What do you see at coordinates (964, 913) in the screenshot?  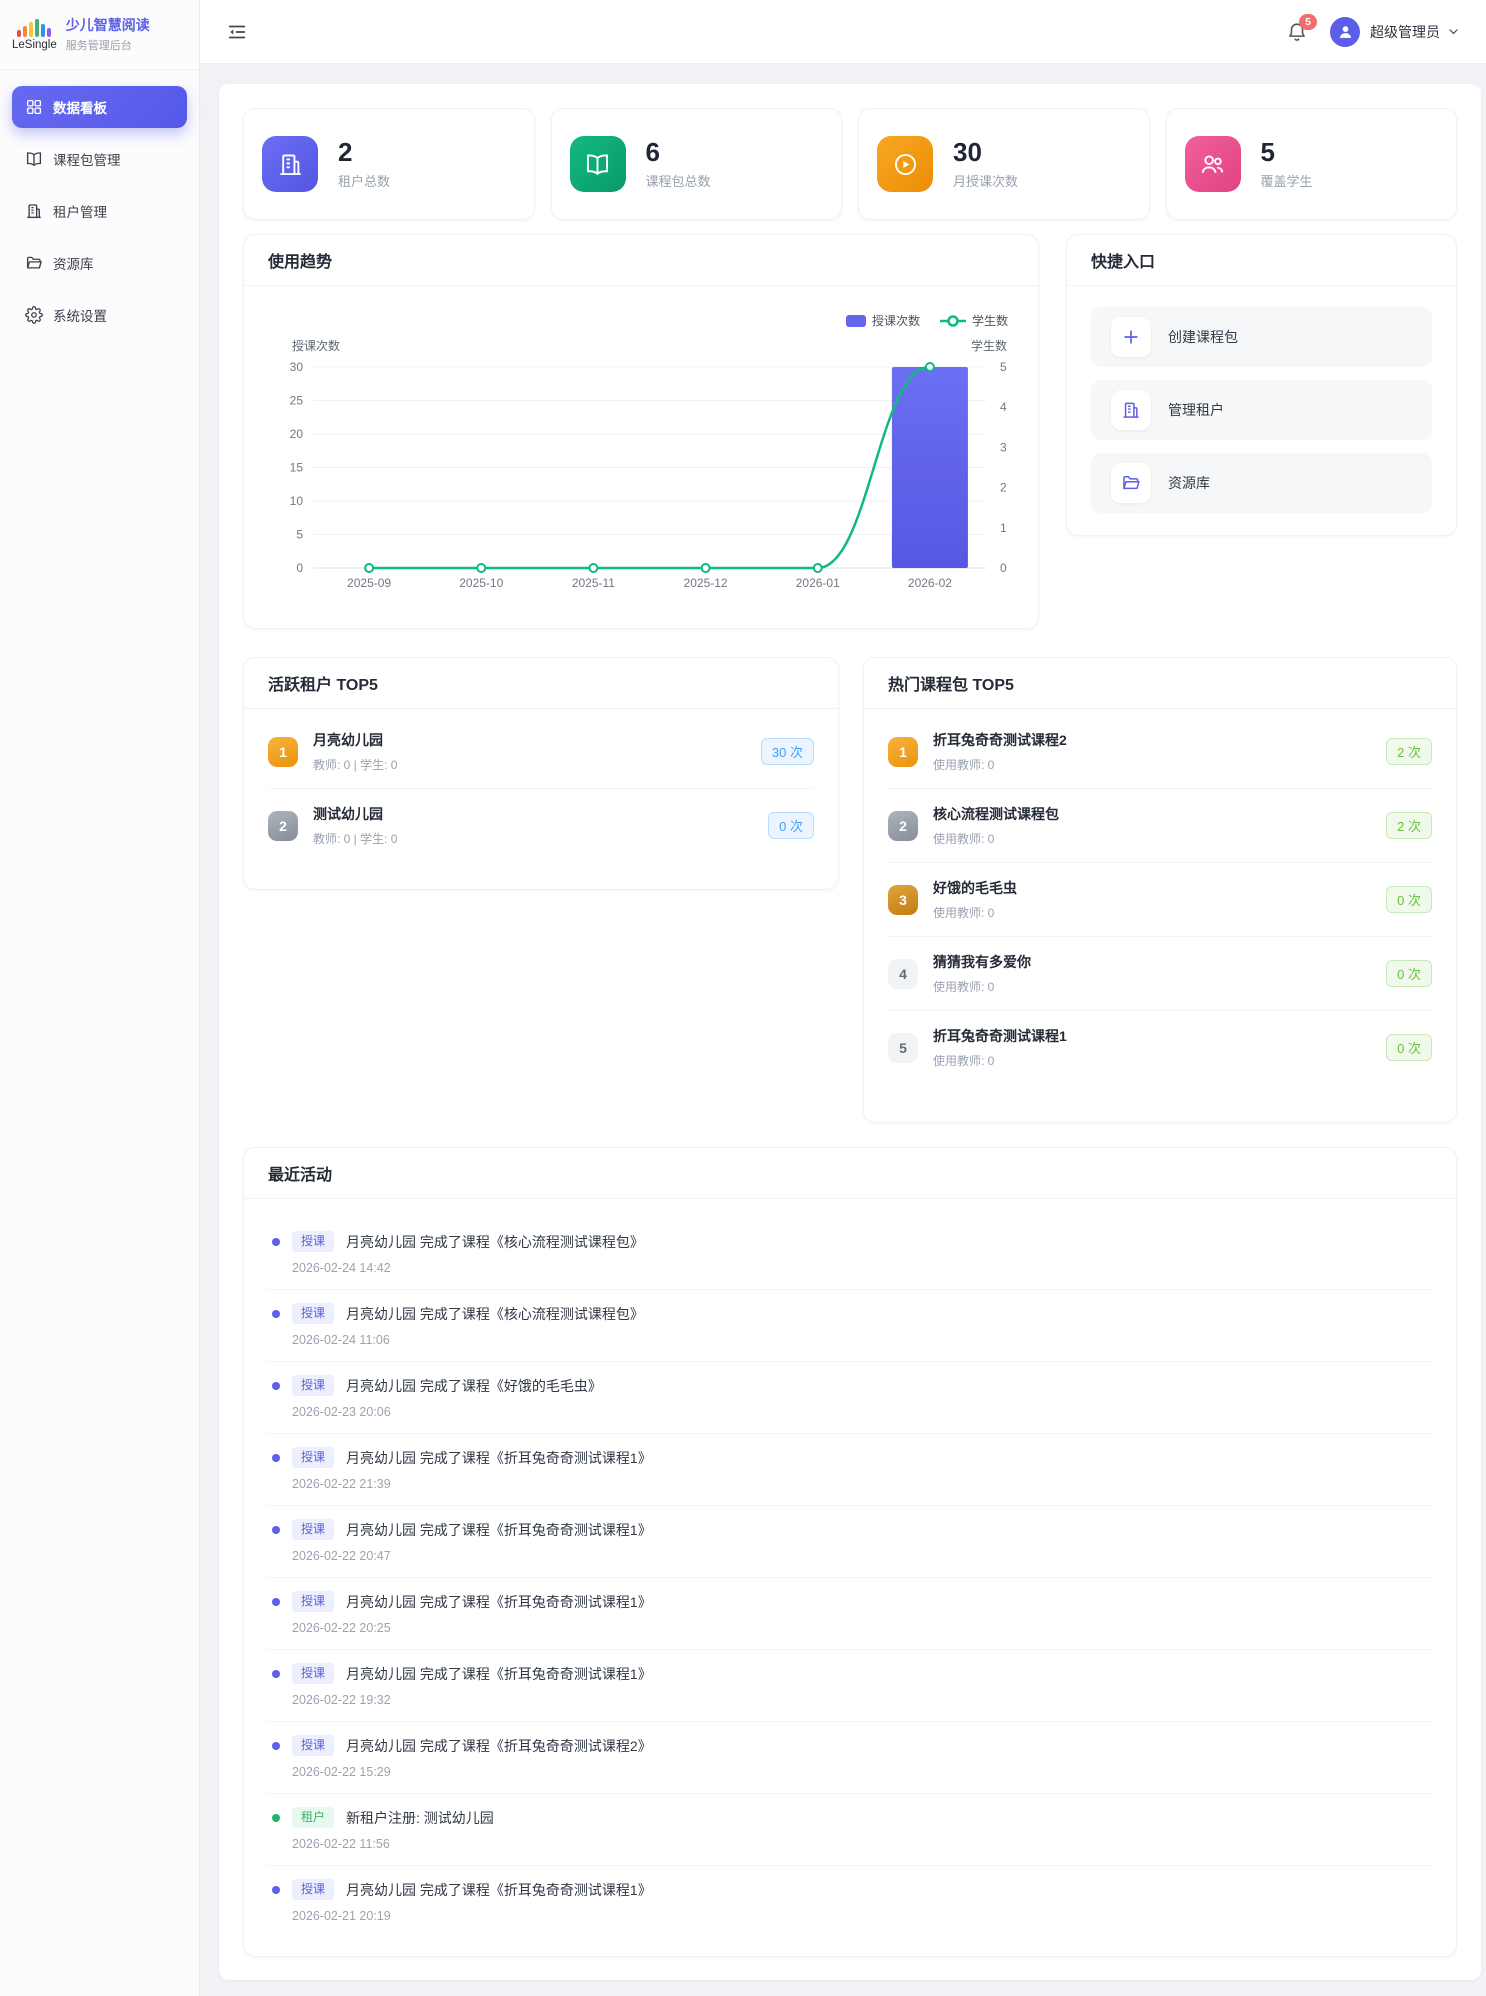 I see `course-meta: 使用教师: 0` at bounding box center [964, 913].